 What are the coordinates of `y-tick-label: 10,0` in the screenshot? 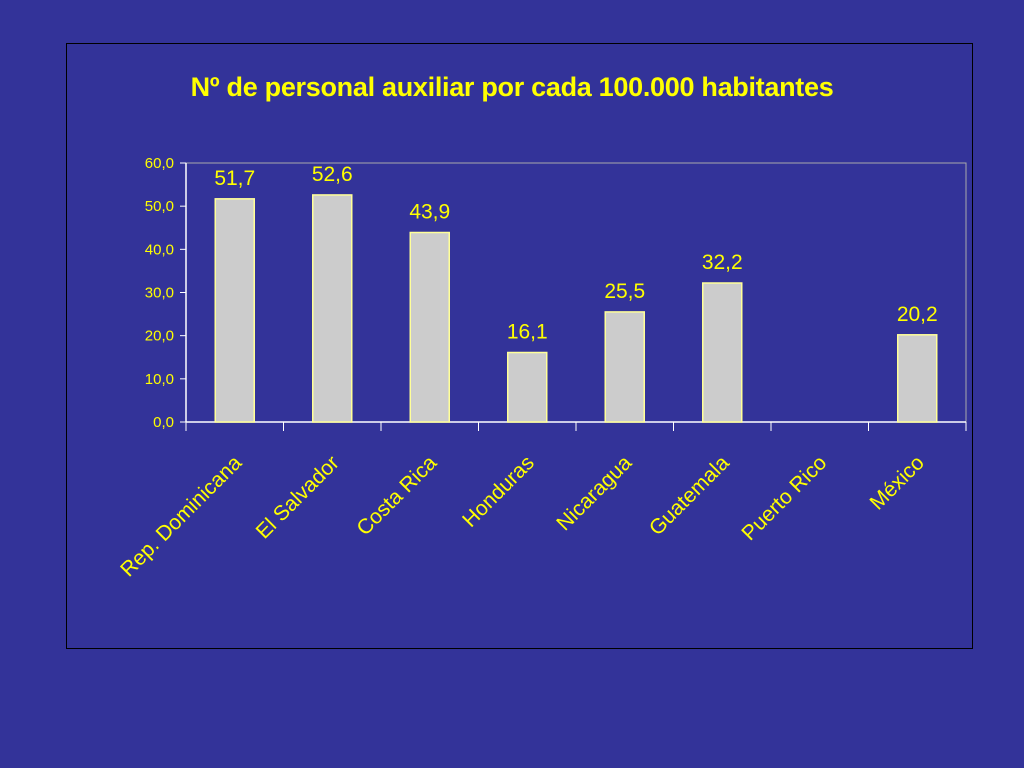 It's located at (159, 379).